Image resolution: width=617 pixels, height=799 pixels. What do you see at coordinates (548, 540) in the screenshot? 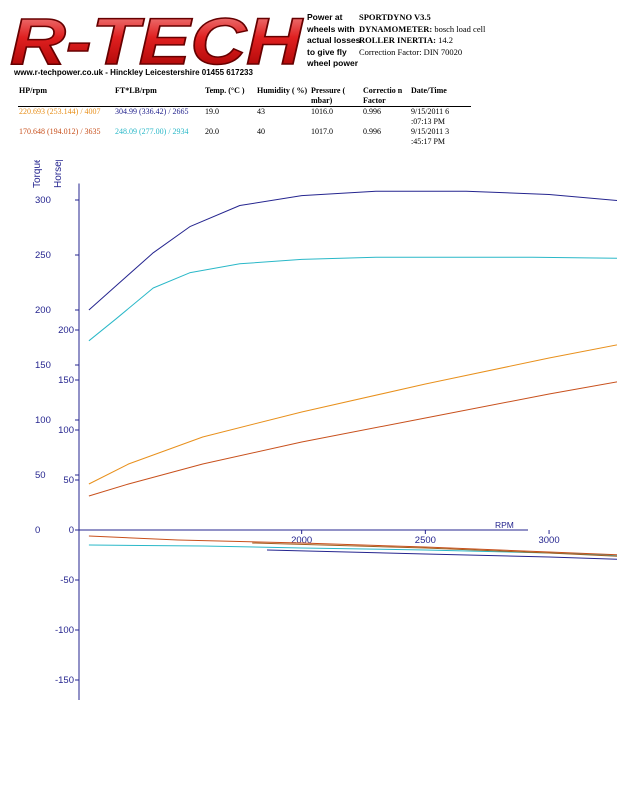
I see `x-tick-label: 3000` at bounding box center [548, 540].